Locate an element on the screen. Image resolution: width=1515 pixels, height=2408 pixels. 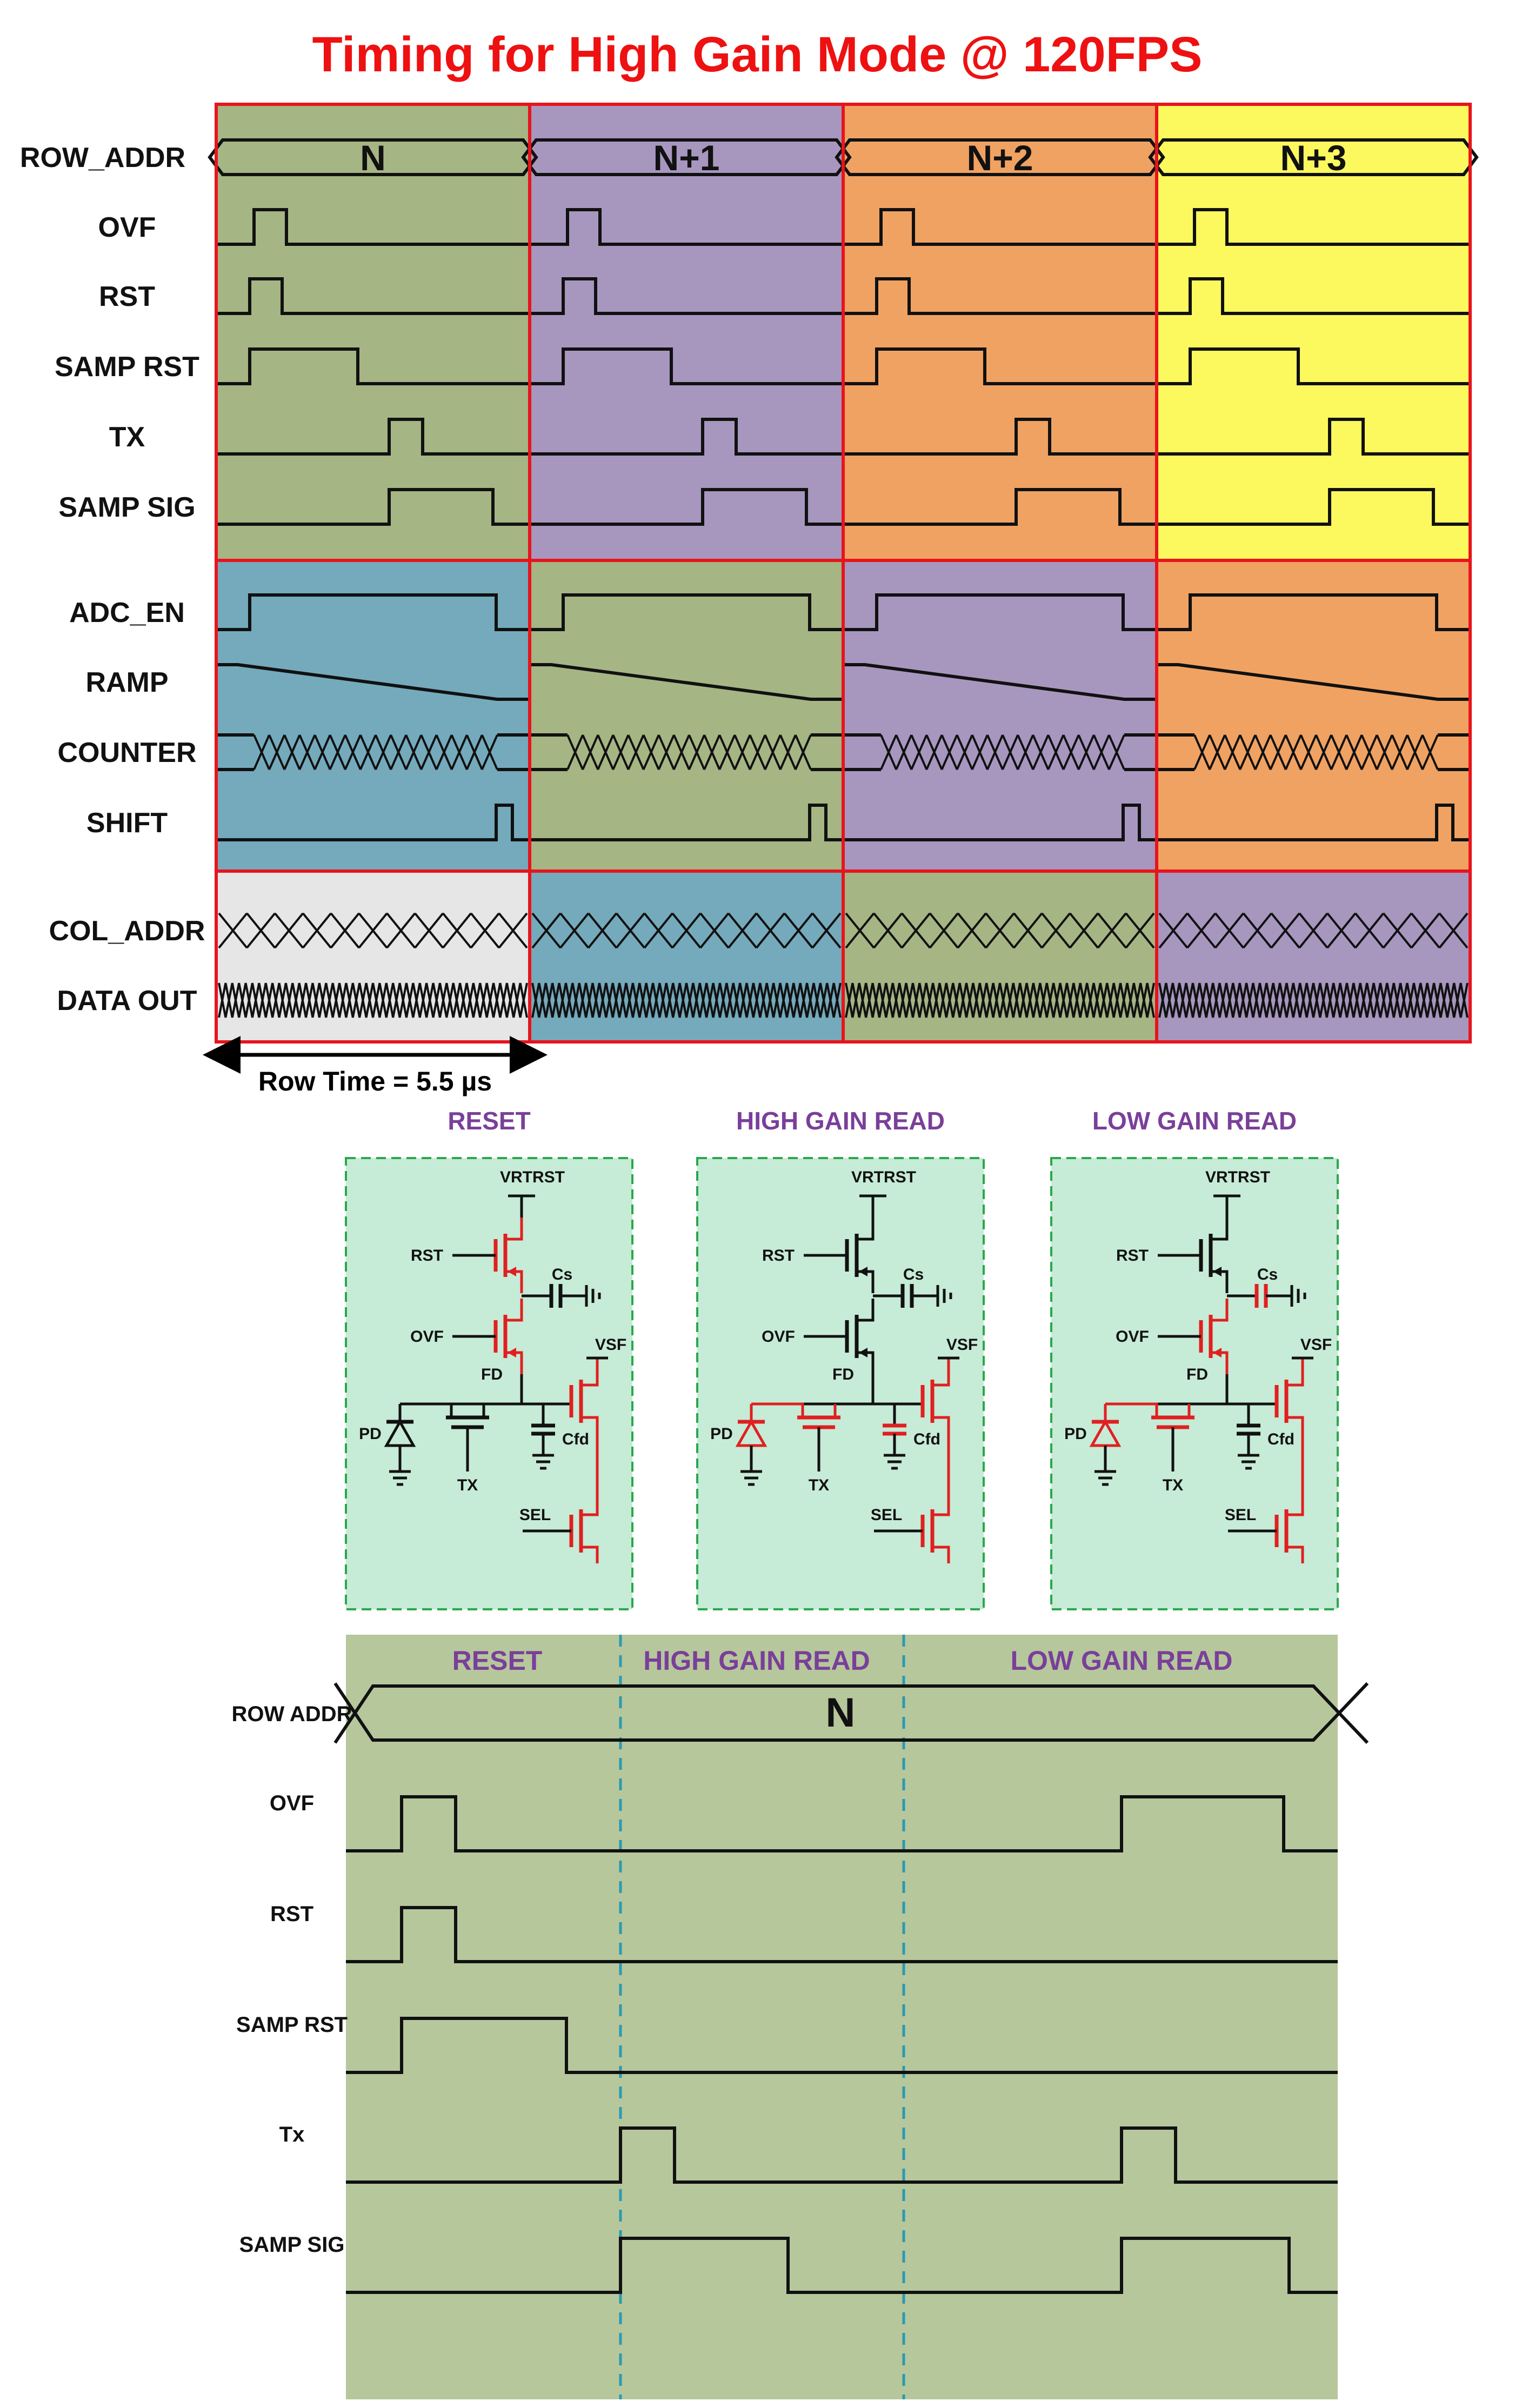
sf-drain is located at coordinates (590, 1372).